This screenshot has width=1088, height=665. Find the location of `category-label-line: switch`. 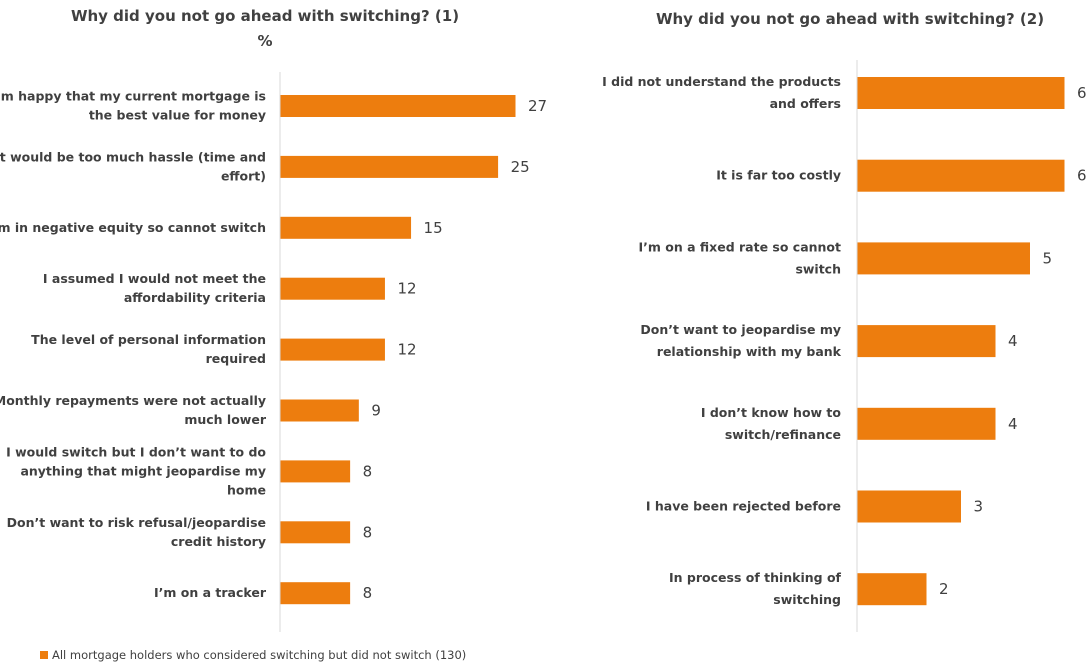

category-label-line: switch is located at coordinates (818, 268).